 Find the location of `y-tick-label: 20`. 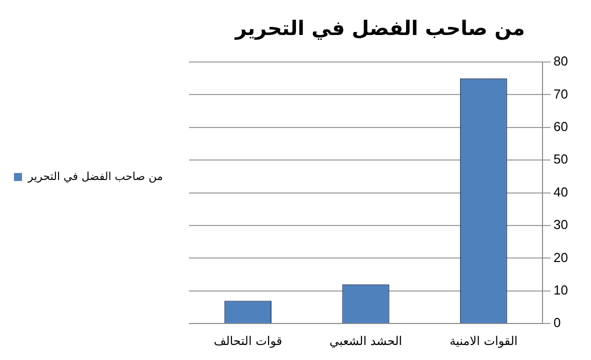

y-tick-label: 20 is located at coordinates (561, 257).